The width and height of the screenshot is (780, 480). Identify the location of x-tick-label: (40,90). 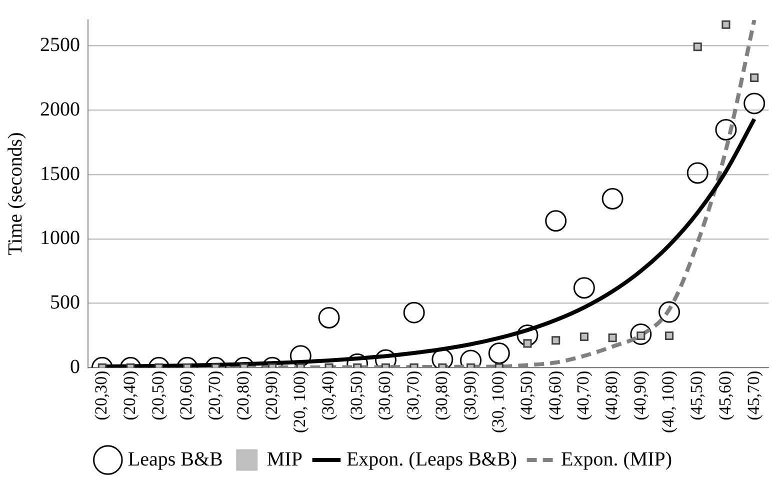
(640, 395).